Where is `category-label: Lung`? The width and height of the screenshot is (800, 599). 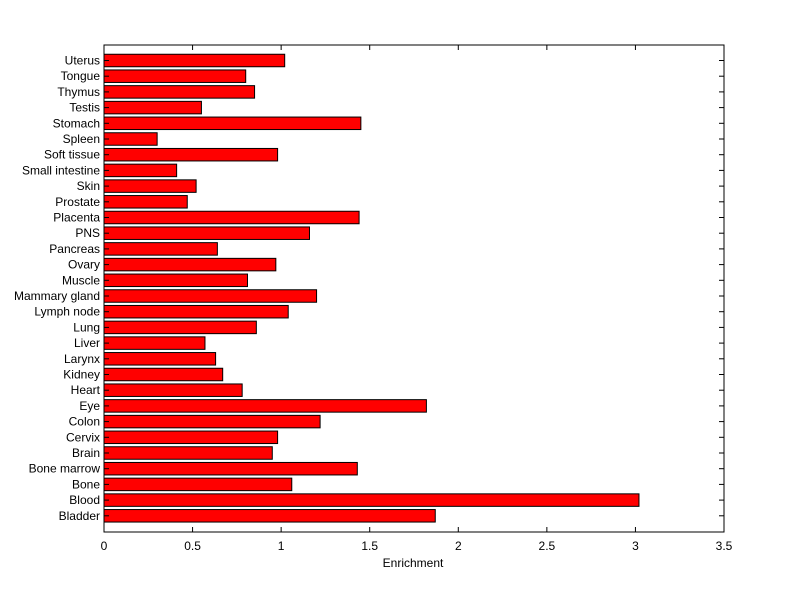 category-label: Lung is located at coordinates (86, 327).